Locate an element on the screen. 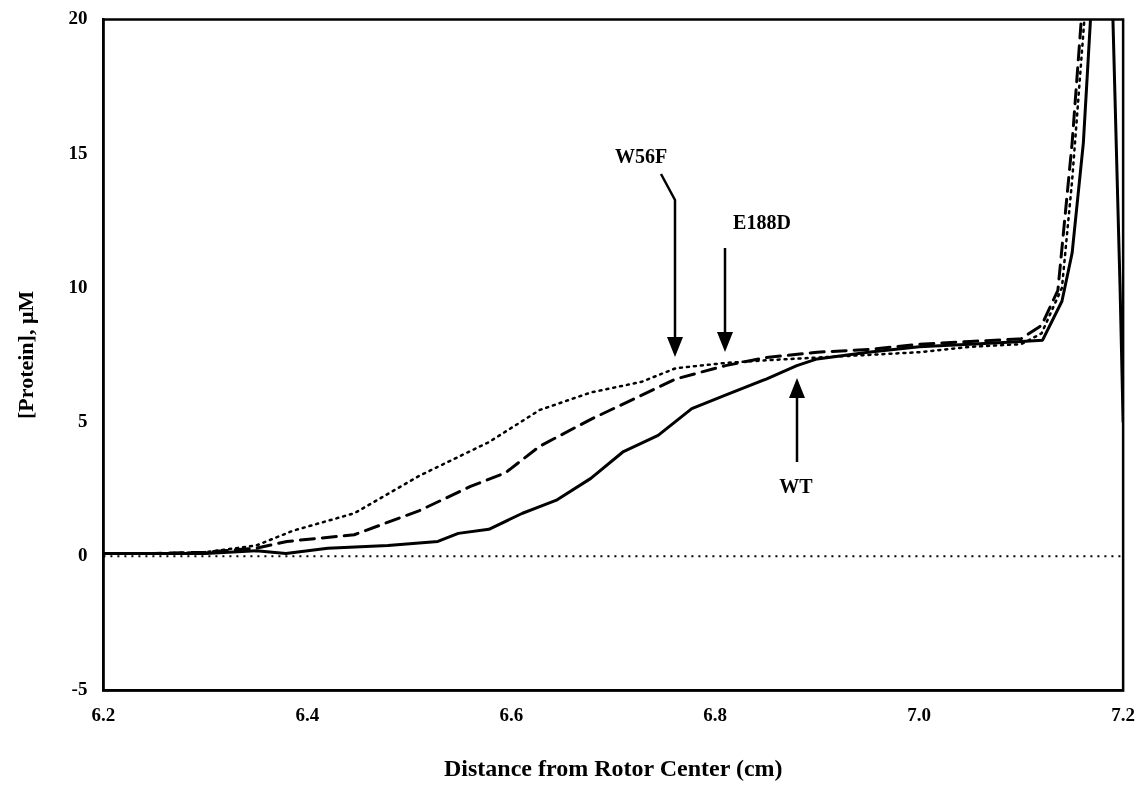 Image resolution: width=1141 pixels, height=798 pixels. annotation: W56F is located at coordinates (641, 156).